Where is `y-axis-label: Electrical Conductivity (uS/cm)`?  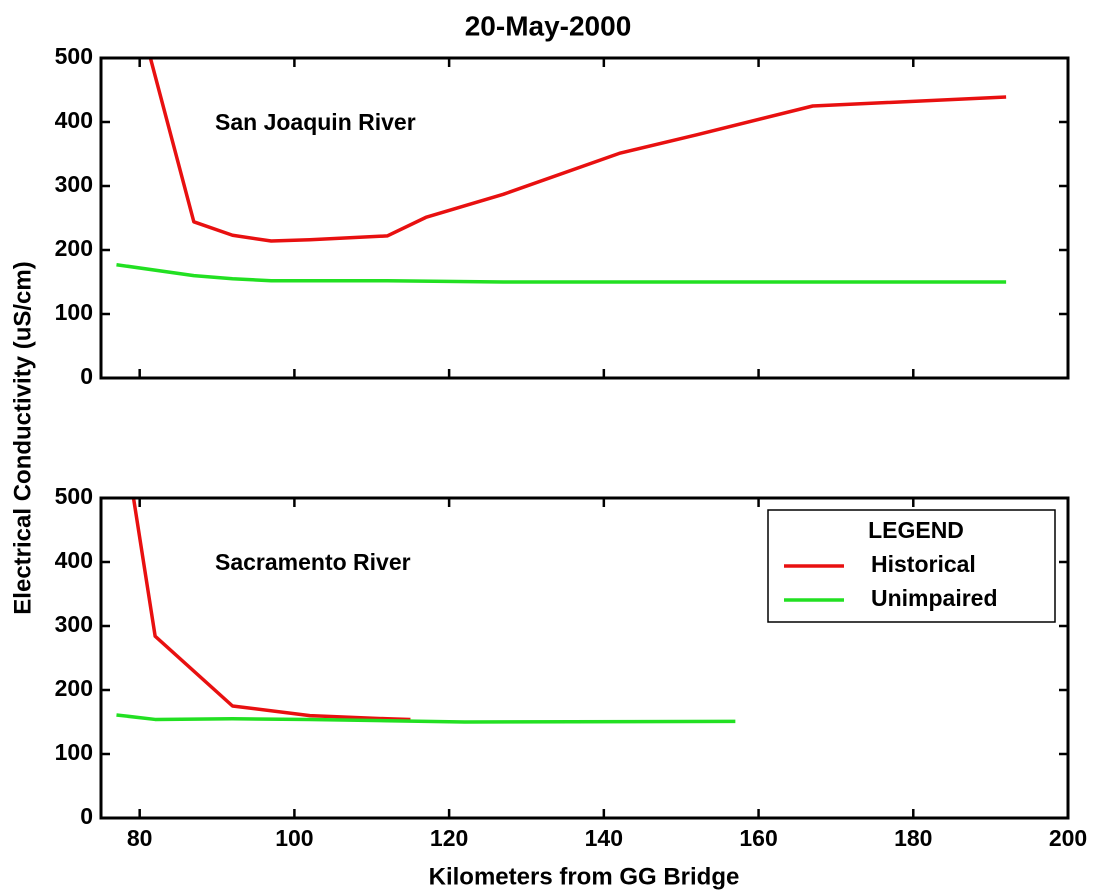 y-axis-label: Electrical Conductivity (uS/cm) is located at coordinates (22, 437).